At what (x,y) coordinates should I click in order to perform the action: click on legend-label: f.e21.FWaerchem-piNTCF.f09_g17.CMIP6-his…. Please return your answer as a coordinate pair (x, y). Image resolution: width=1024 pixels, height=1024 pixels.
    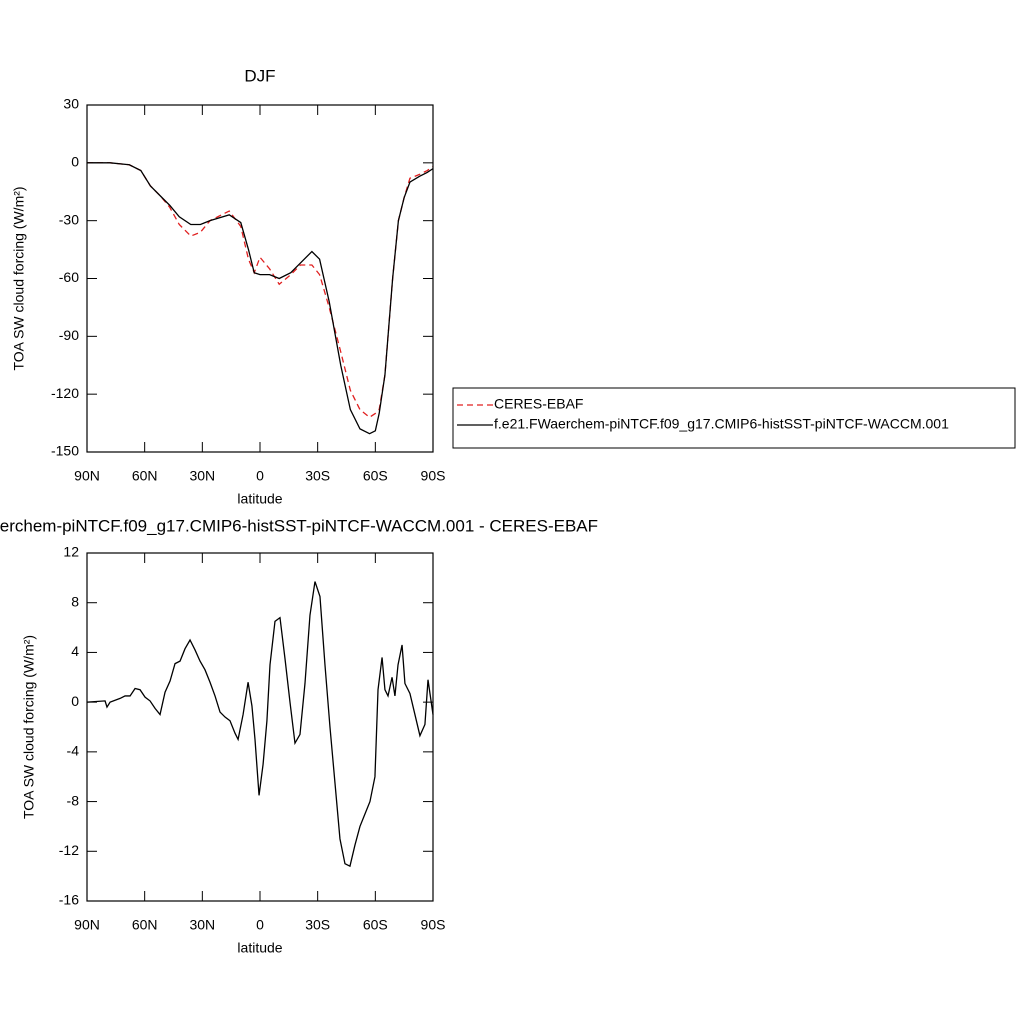
    Looking at the image, I should click on (721, 424).